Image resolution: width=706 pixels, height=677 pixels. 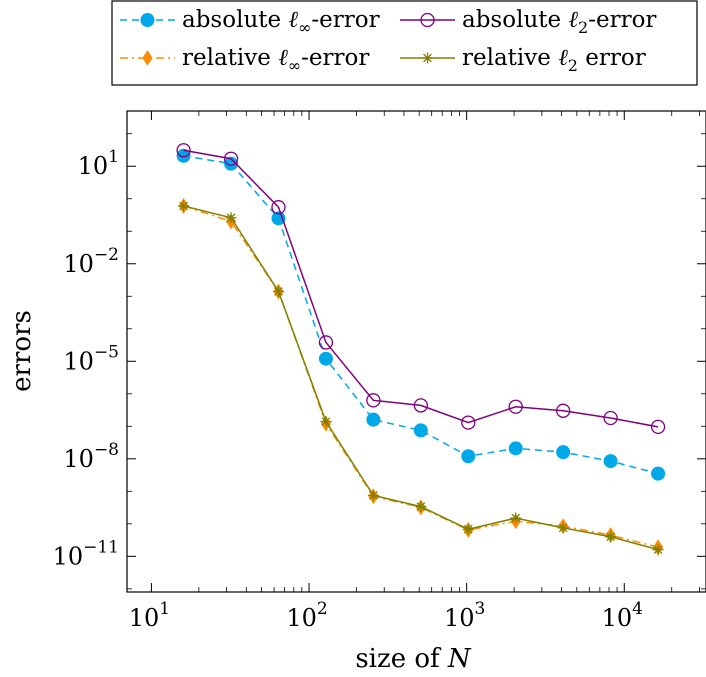 I want to click on legend-entry: relative ℓ2 error, so click(x=523, y=60).